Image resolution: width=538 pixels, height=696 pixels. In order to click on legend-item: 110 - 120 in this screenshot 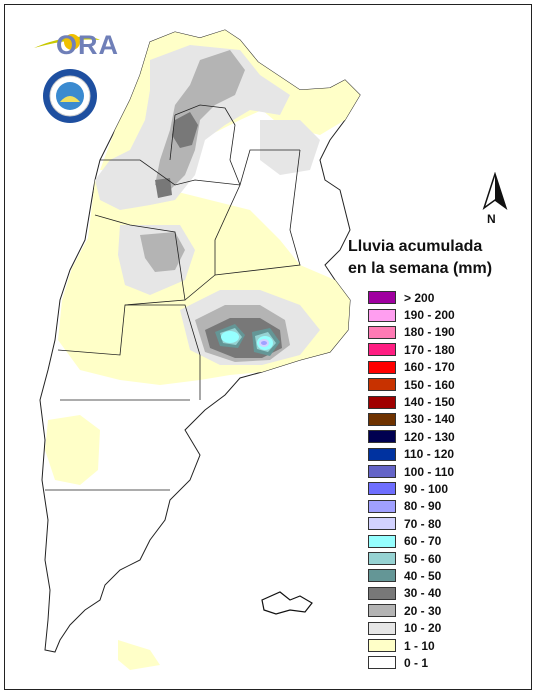, I will do `click(411, 454)`.